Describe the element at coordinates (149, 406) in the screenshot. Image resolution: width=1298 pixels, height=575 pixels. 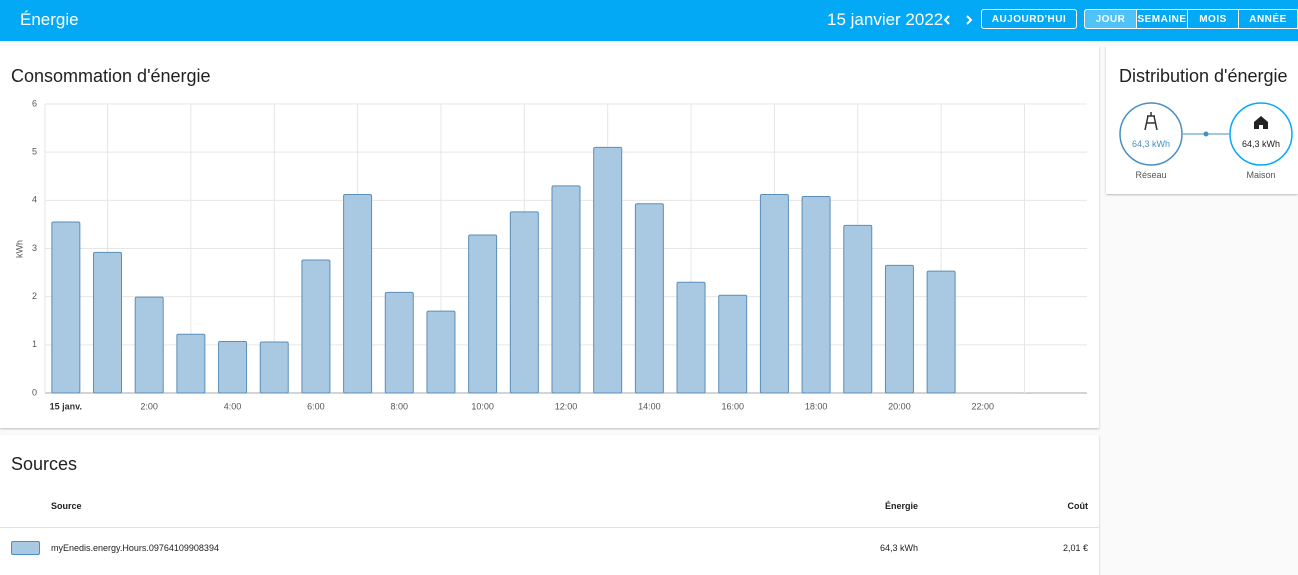
I see `x-tick-label: 2:00` at that location.